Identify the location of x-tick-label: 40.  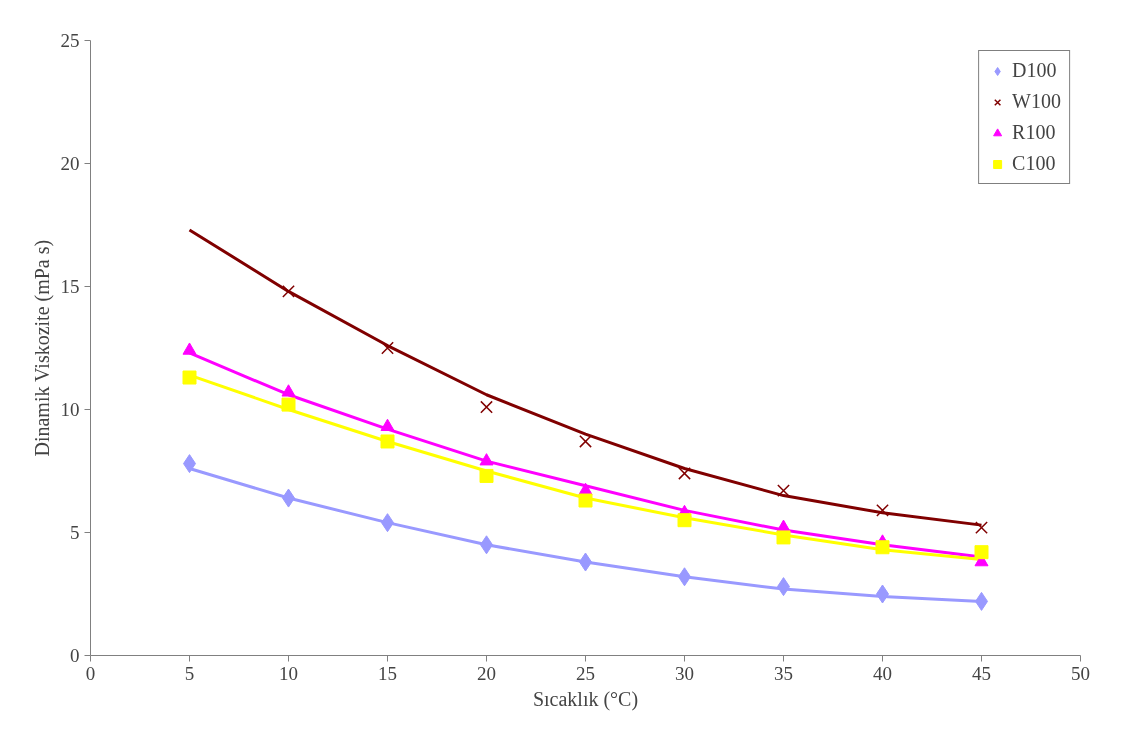
(882, 673).